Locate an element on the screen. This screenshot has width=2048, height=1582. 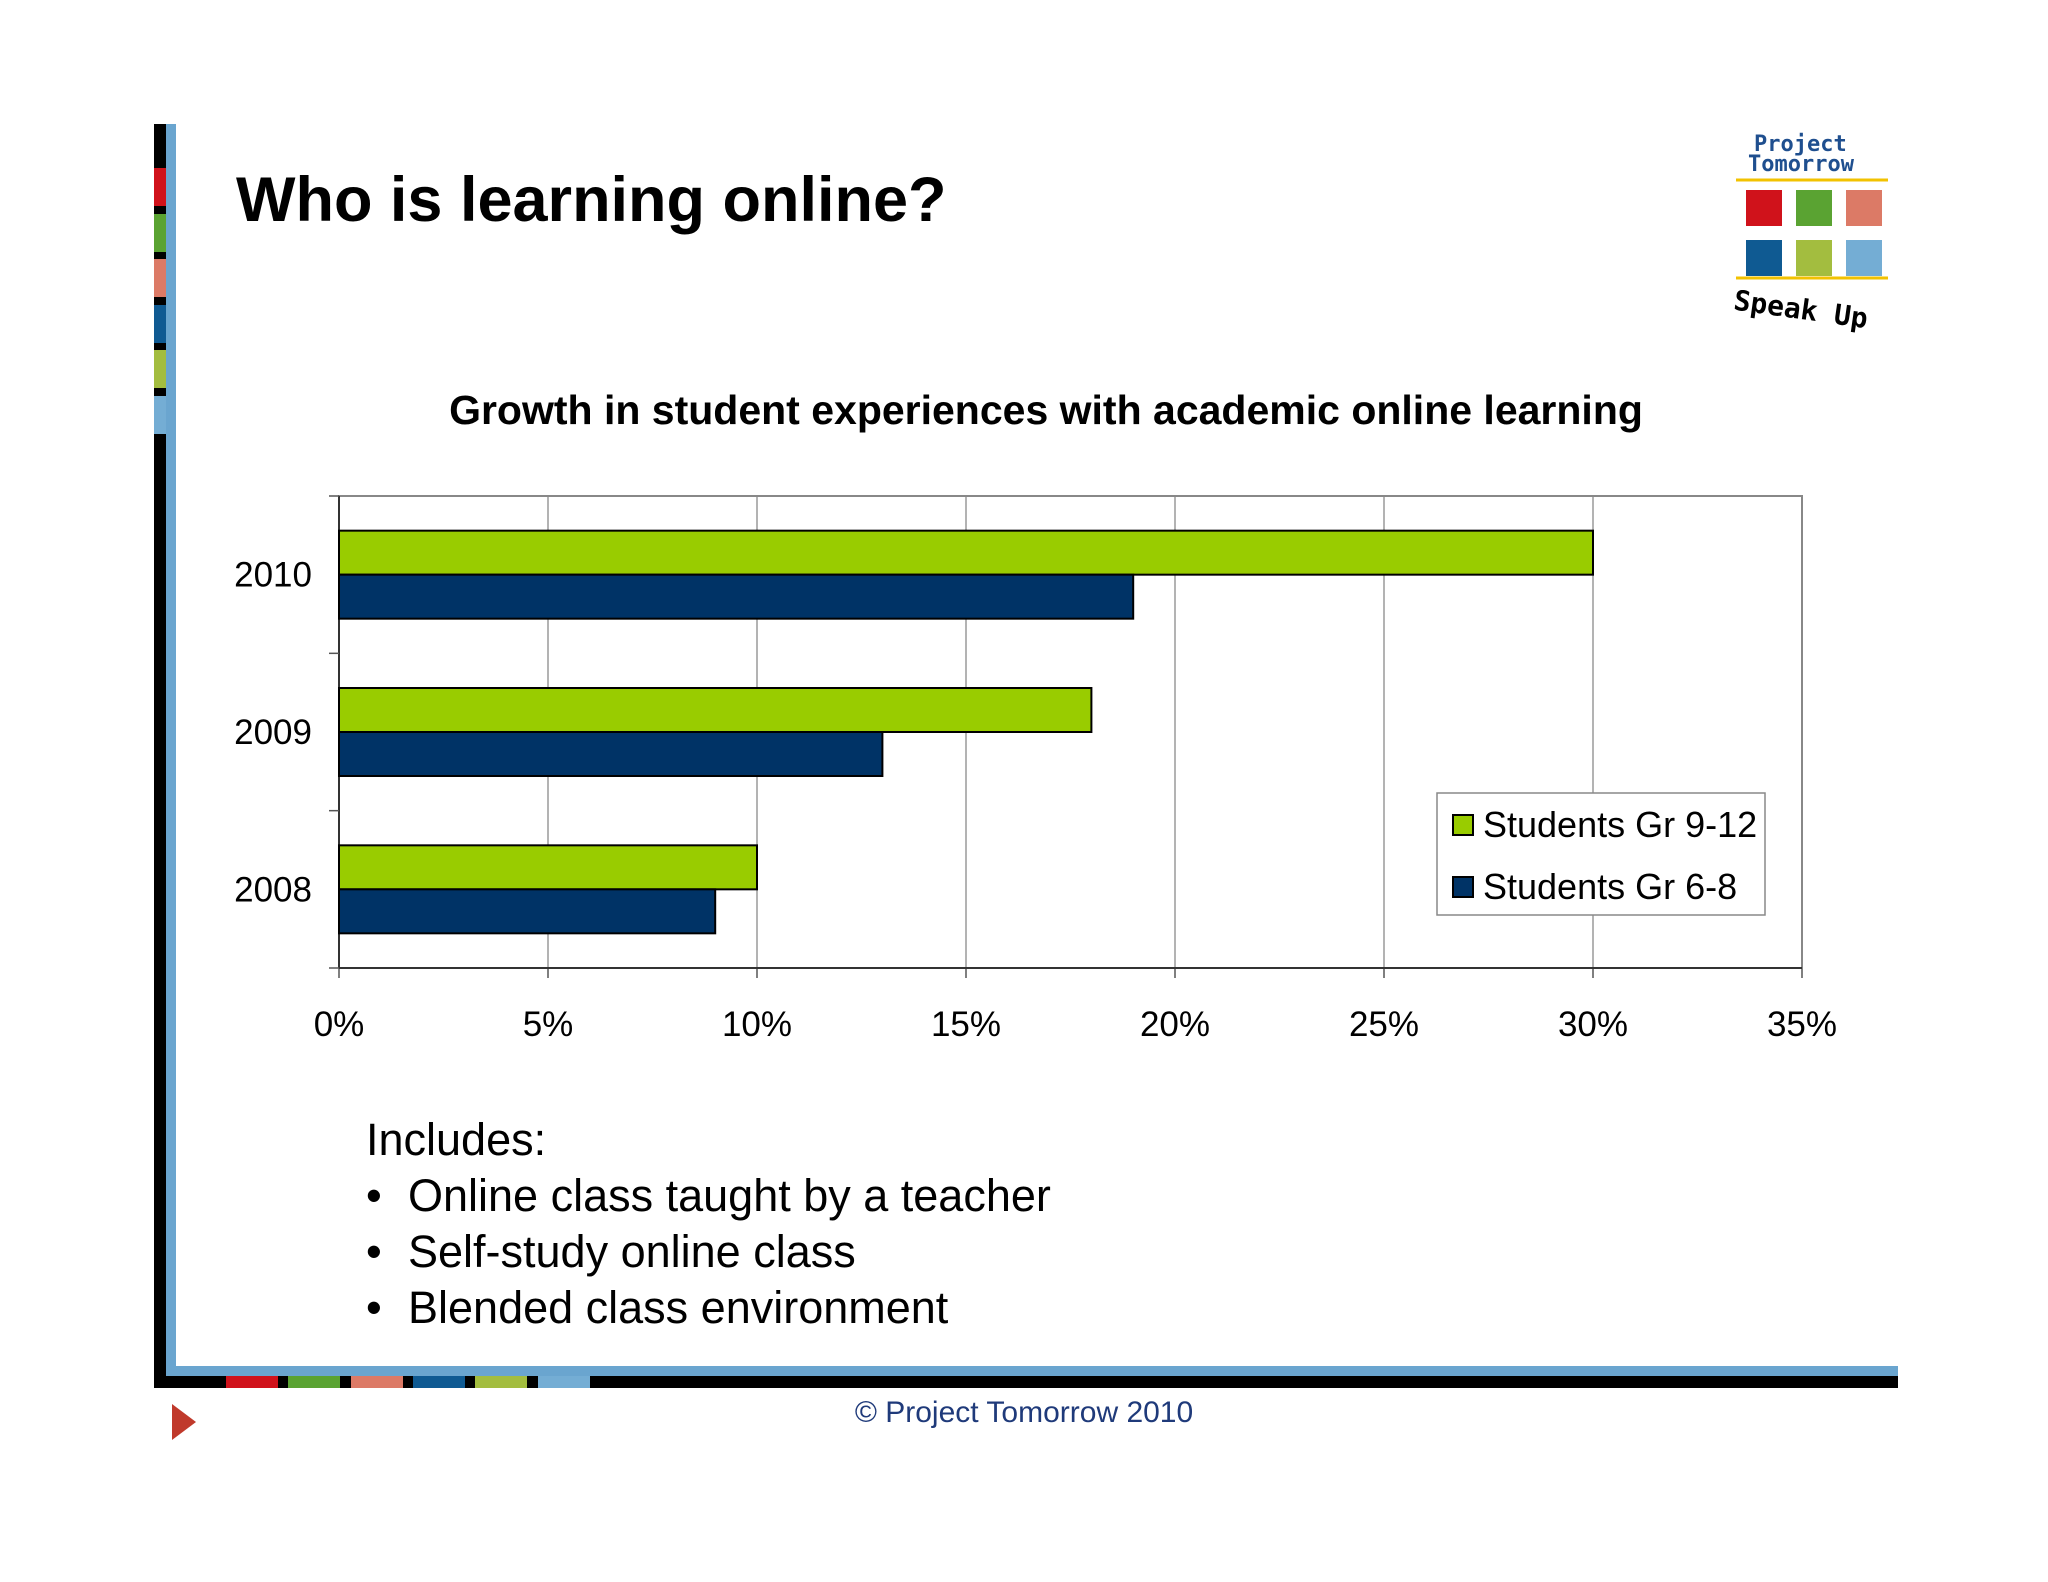
list-item: • Self-study online class is located at coordinates (708, 1252).